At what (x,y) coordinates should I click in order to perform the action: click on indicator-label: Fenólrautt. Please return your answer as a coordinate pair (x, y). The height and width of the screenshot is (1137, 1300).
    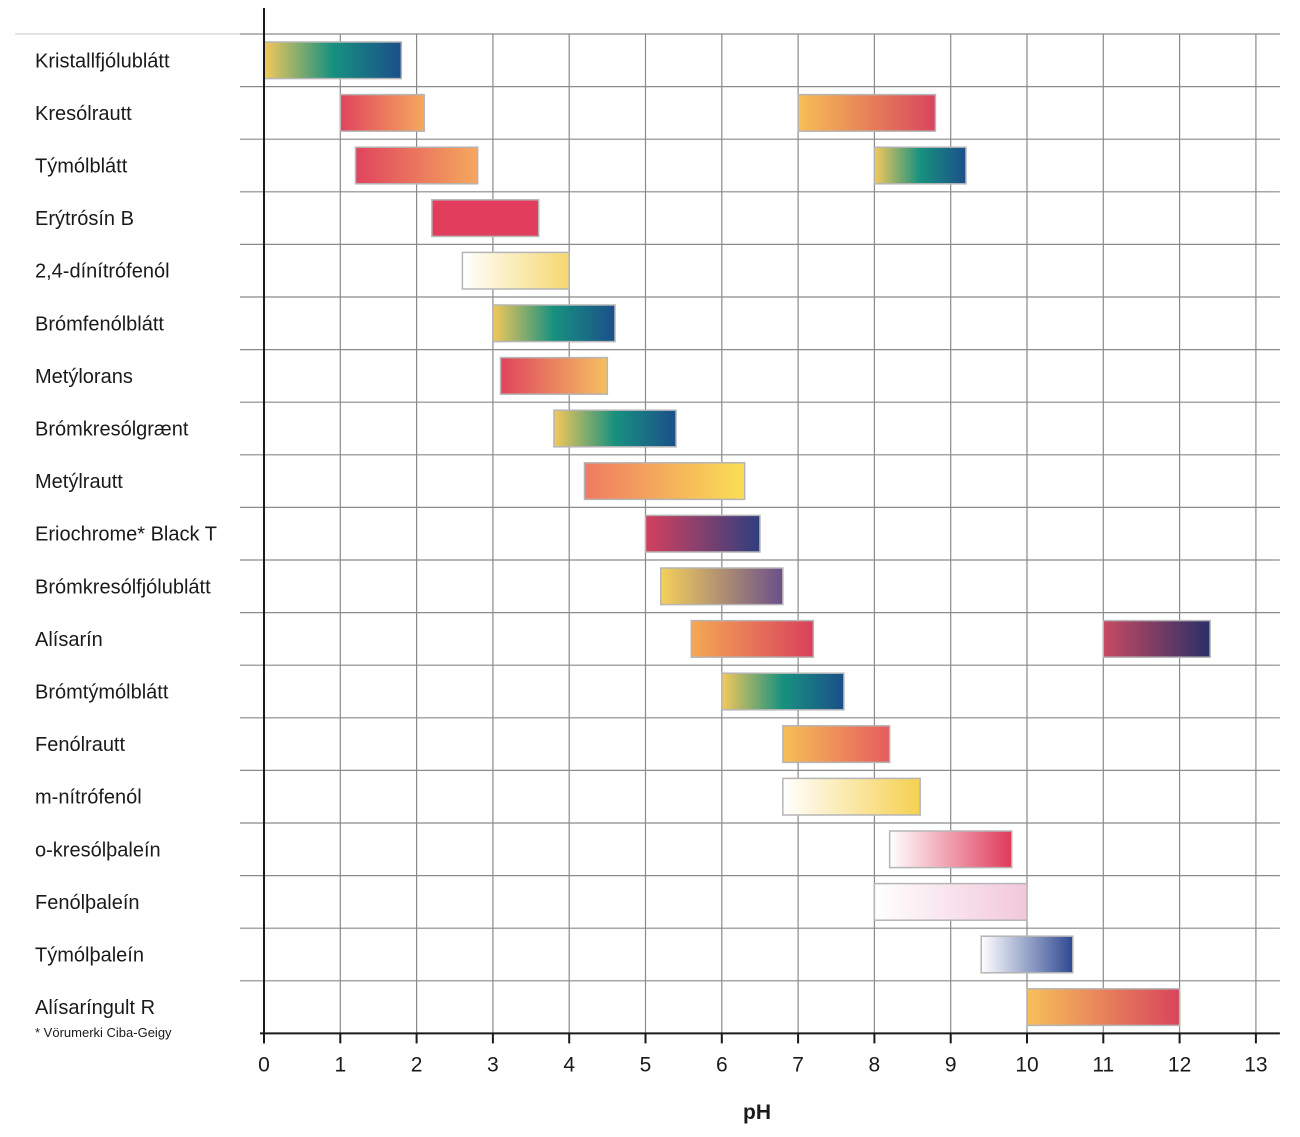
    Looking at the image, I should click on (80, 745).